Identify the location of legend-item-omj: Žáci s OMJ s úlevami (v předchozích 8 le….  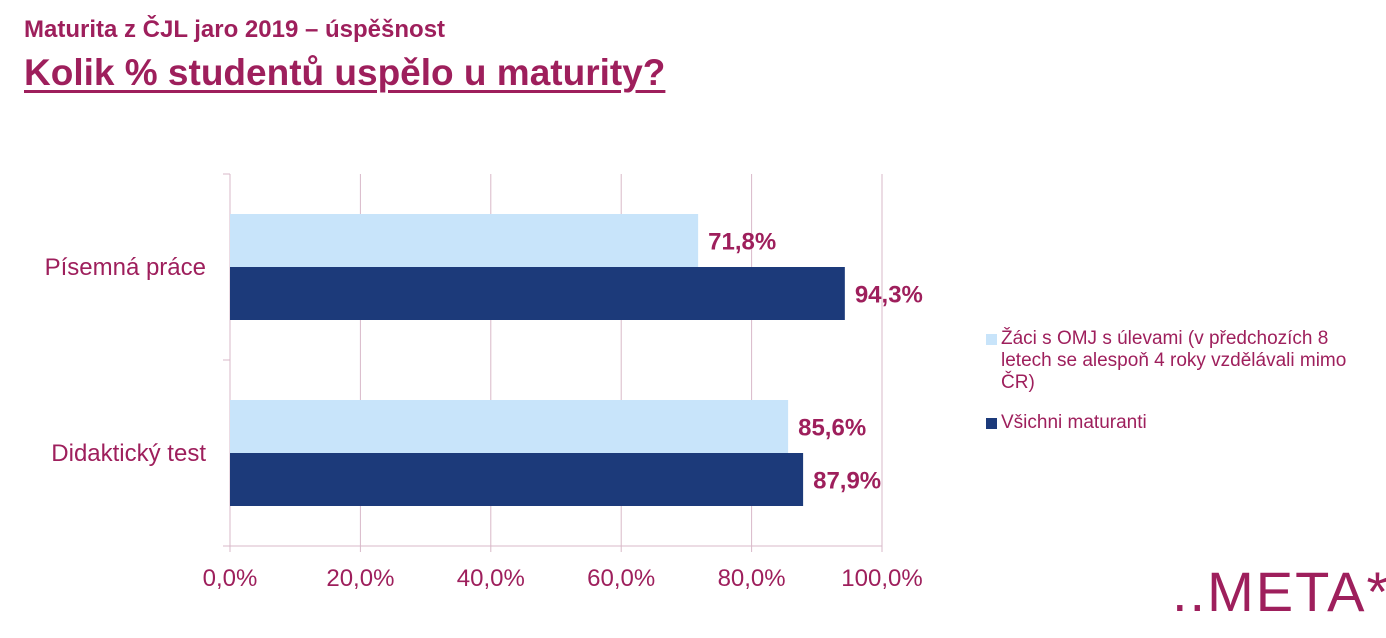
(1176, 361).